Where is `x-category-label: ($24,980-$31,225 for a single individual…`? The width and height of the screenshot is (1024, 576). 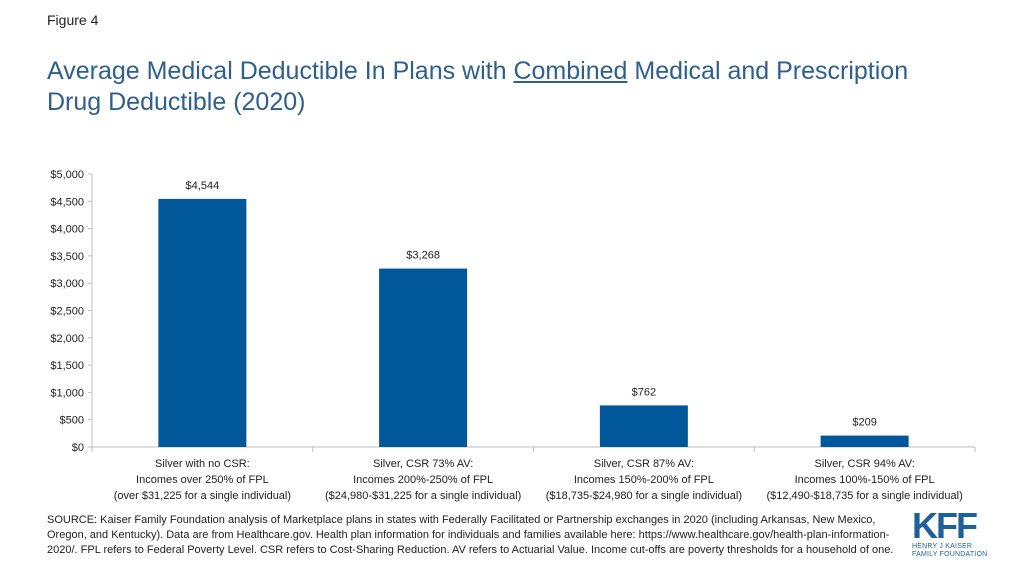
x-category-label: ($24,980-$31,225 for a single individual… is located at coordinates (423, 496).